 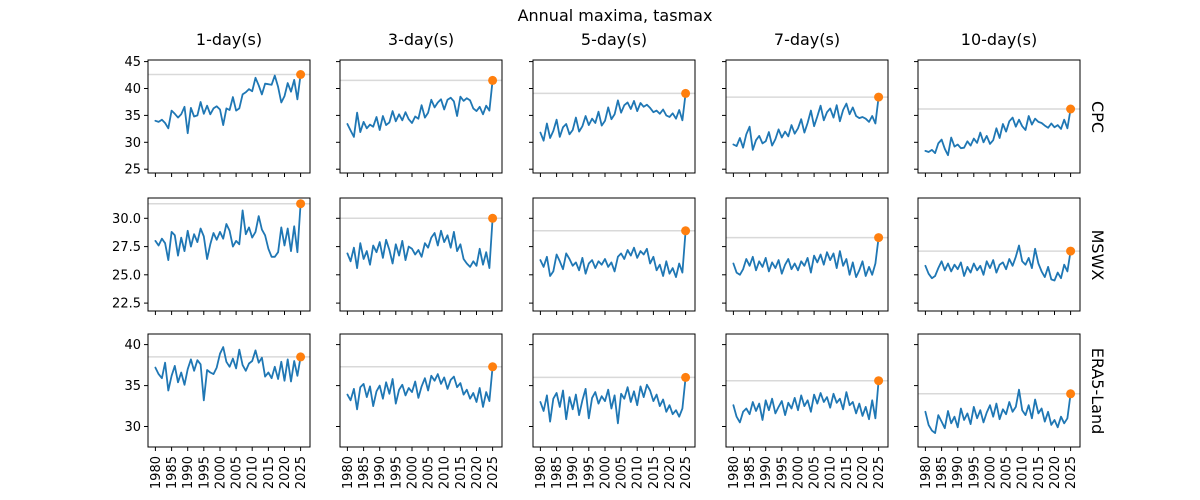 I want to click on subplot-MSWX-3-day(s), so click(x=419, y=256).